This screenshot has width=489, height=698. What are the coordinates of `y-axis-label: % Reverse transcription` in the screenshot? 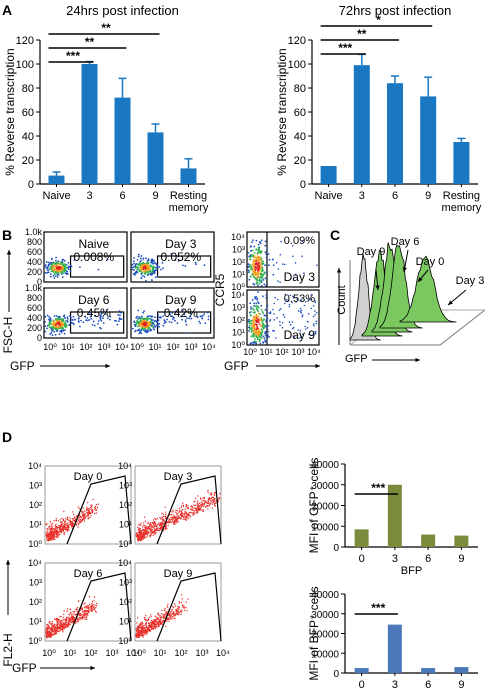 It's located at (10, 111).